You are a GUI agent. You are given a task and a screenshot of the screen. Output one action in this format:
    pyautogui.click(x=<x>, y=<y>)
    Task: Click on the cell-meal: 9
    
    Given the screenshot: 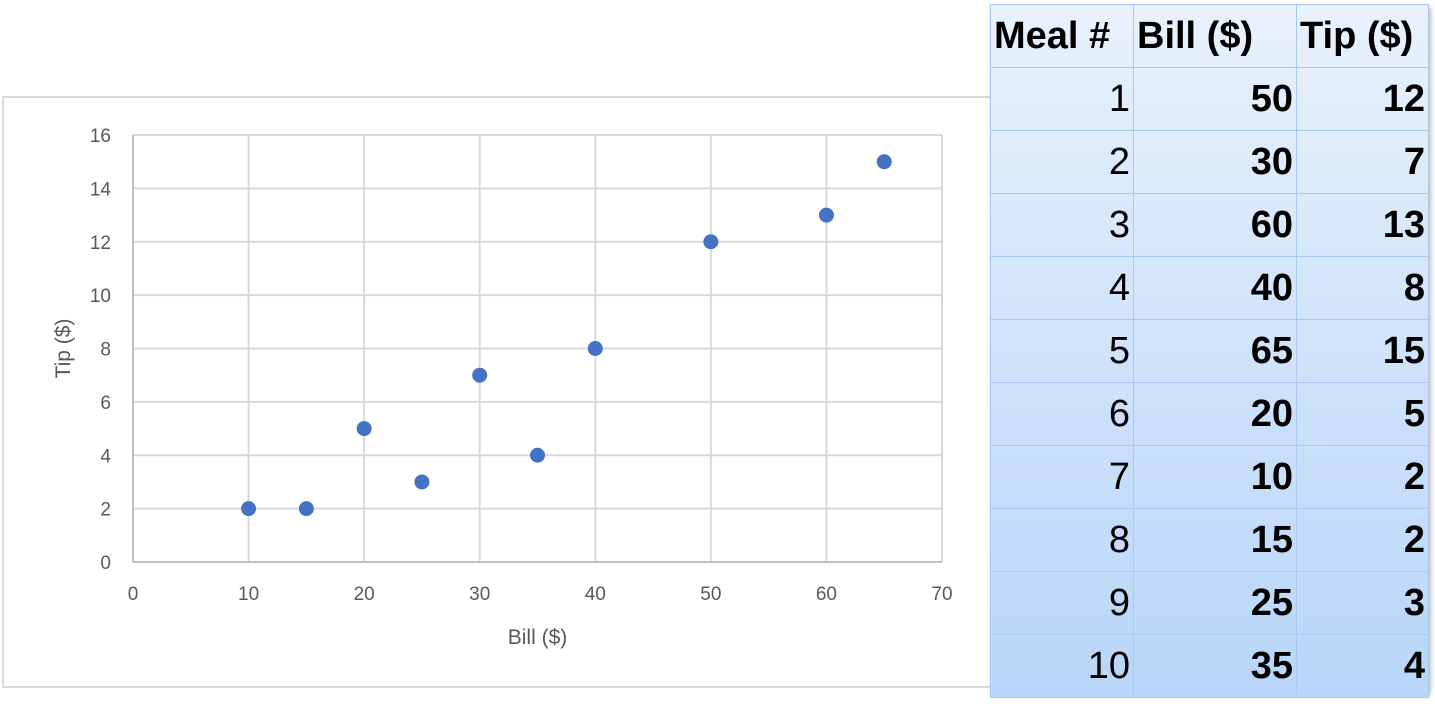 What is the action you would take?
    pyautogui.click(x=1062, y=603)
    